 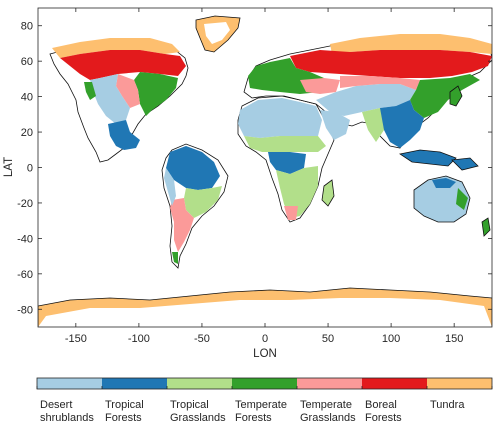 I want to click on biome-africa-grassland-north, so click(x=285, y=144).